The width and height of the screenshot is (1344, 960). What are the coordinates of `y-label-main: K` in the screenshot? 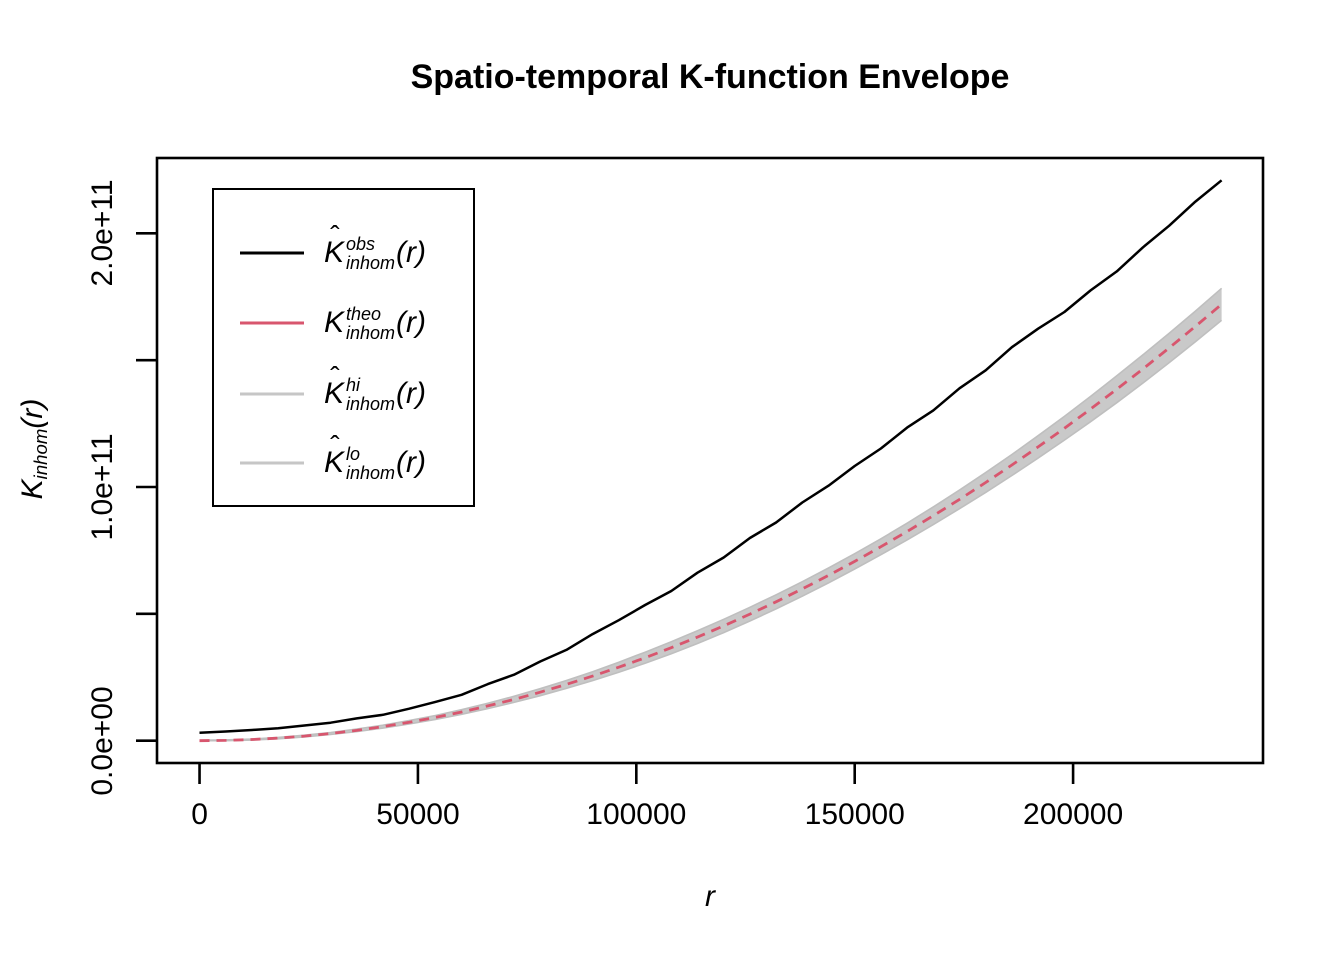 It's located at (32, 489).